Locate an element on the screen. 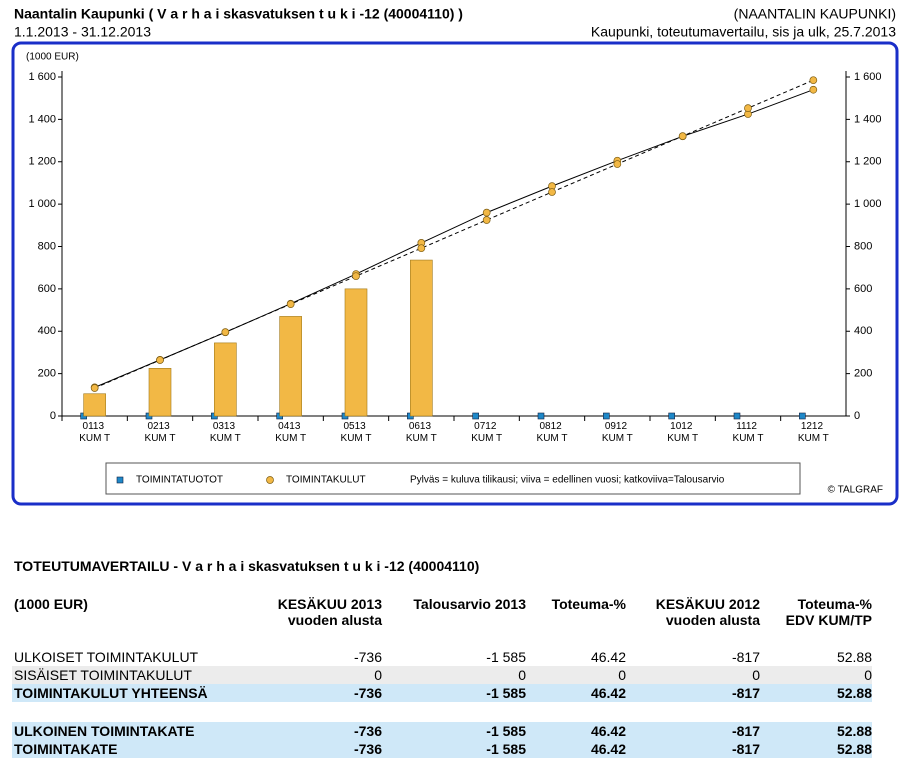 This screenshot has width=910, height=779. y2-tick-label: 1 200 is located at coordinates (868, 162).